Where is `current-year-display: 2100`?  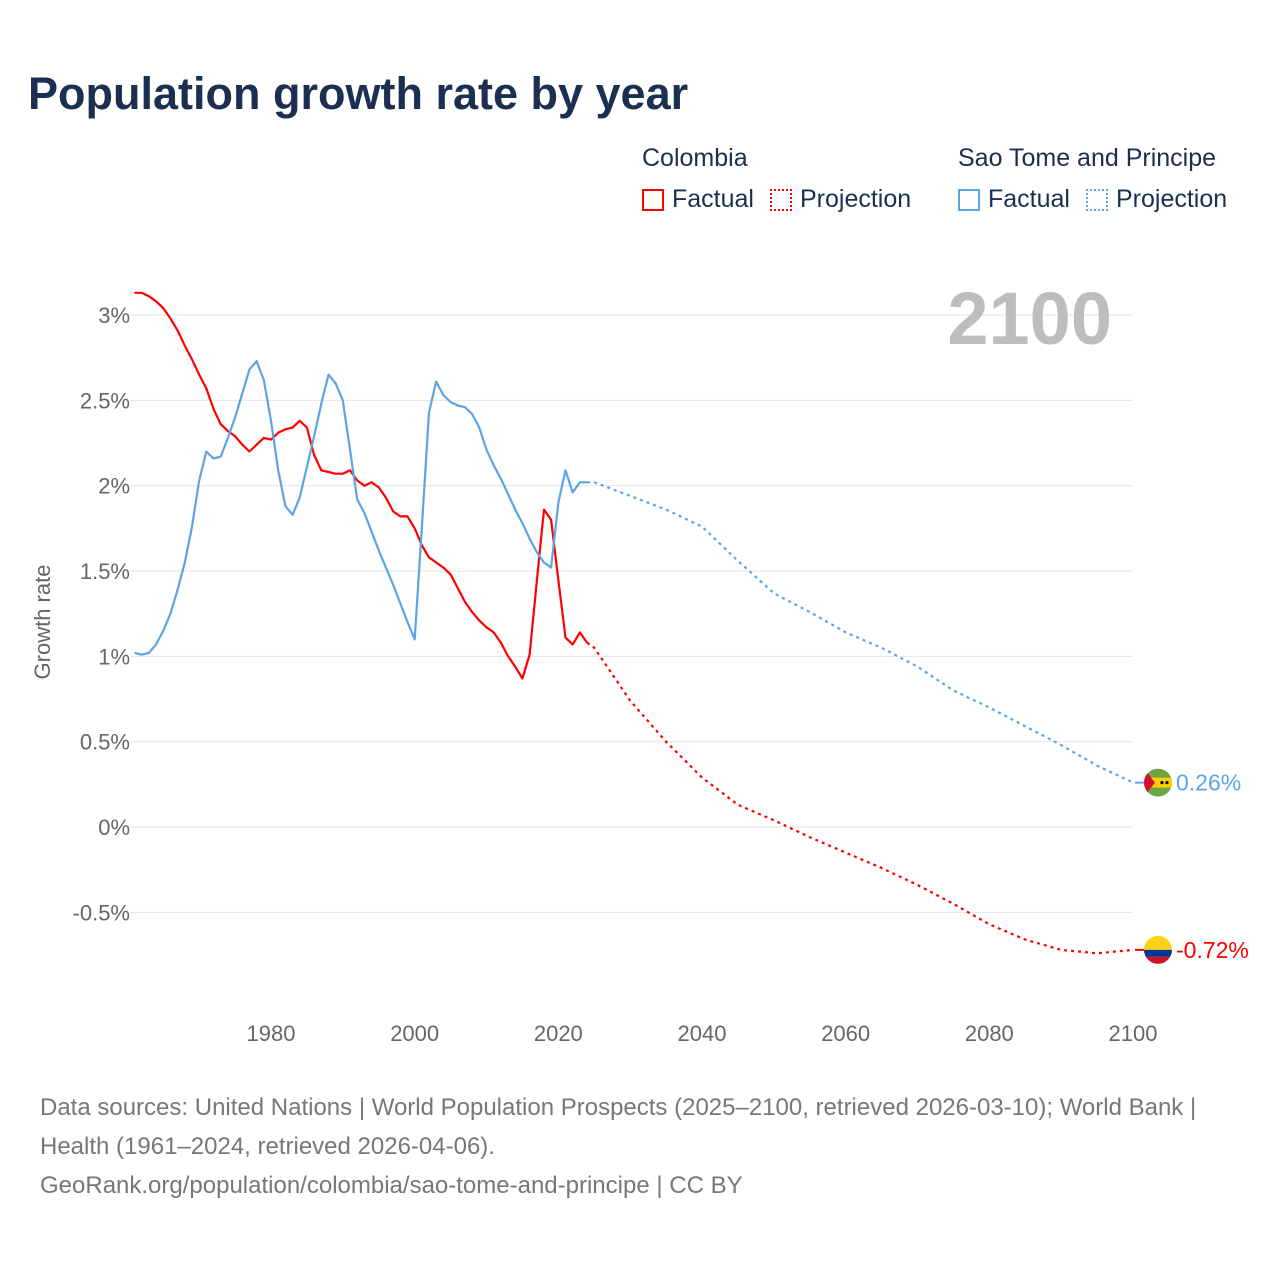
current-year-display: 2100 is located at coordinates (1029, 318).